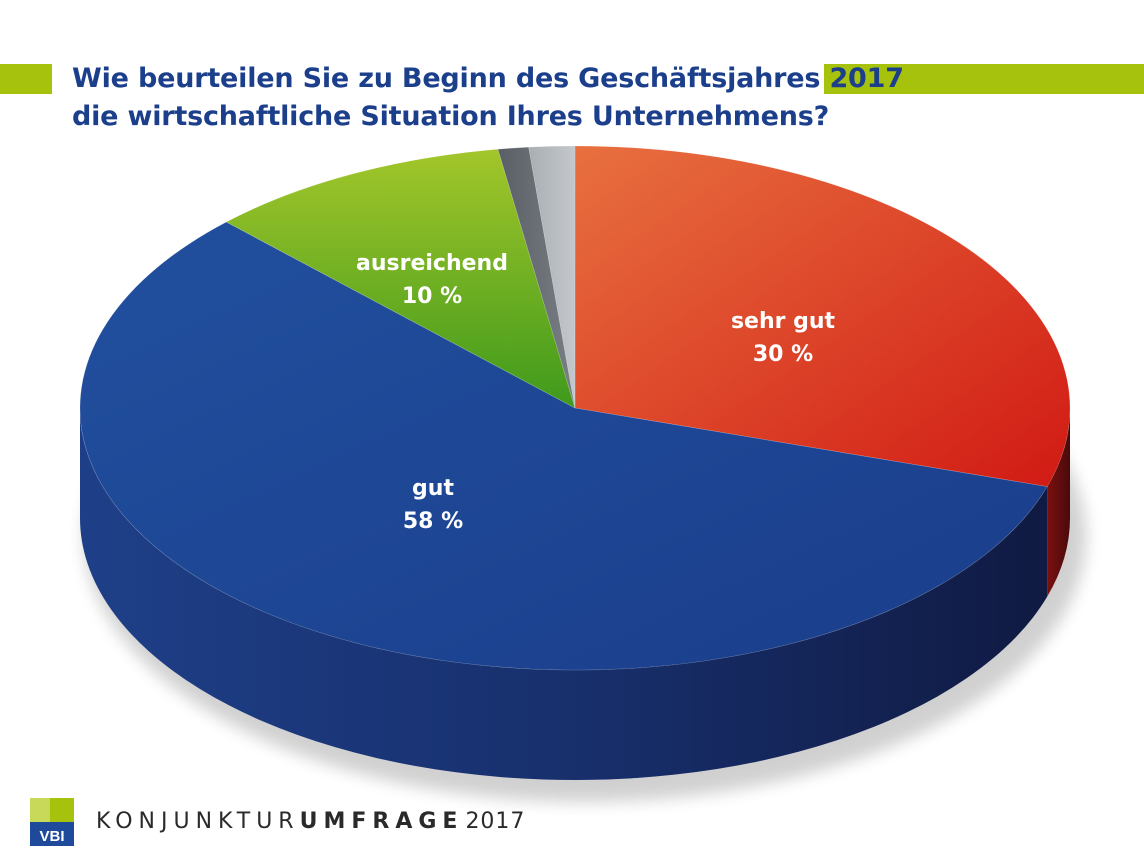 This screenshot has width=1144, height=859. I want to click on slice-label-ausreichend: ausreichend, so click(432, 263).